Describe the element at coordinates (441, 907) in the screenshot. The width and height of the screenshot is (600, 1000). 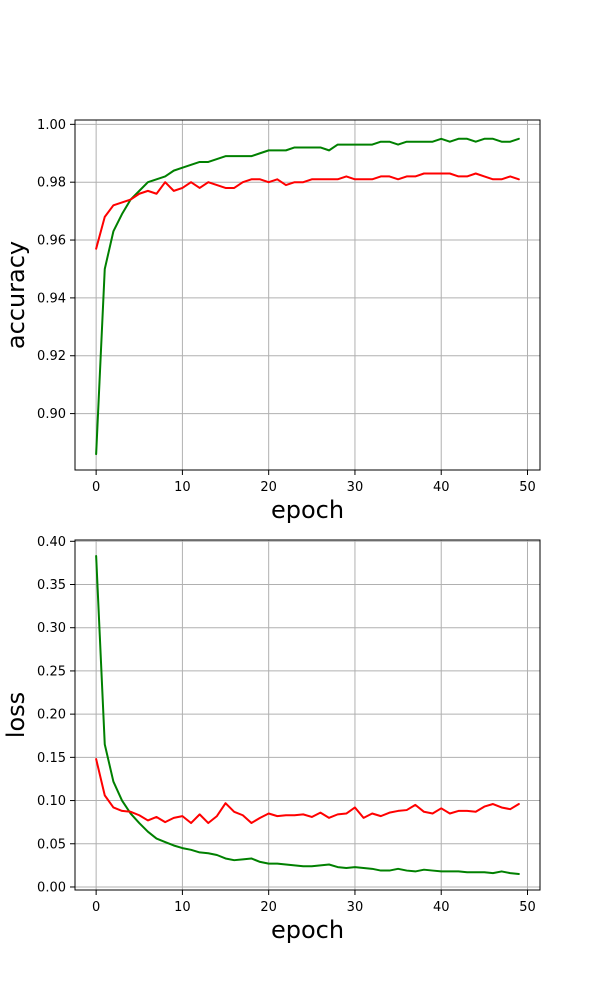
I see `loss-x-tick-label-4: 40` at that location.